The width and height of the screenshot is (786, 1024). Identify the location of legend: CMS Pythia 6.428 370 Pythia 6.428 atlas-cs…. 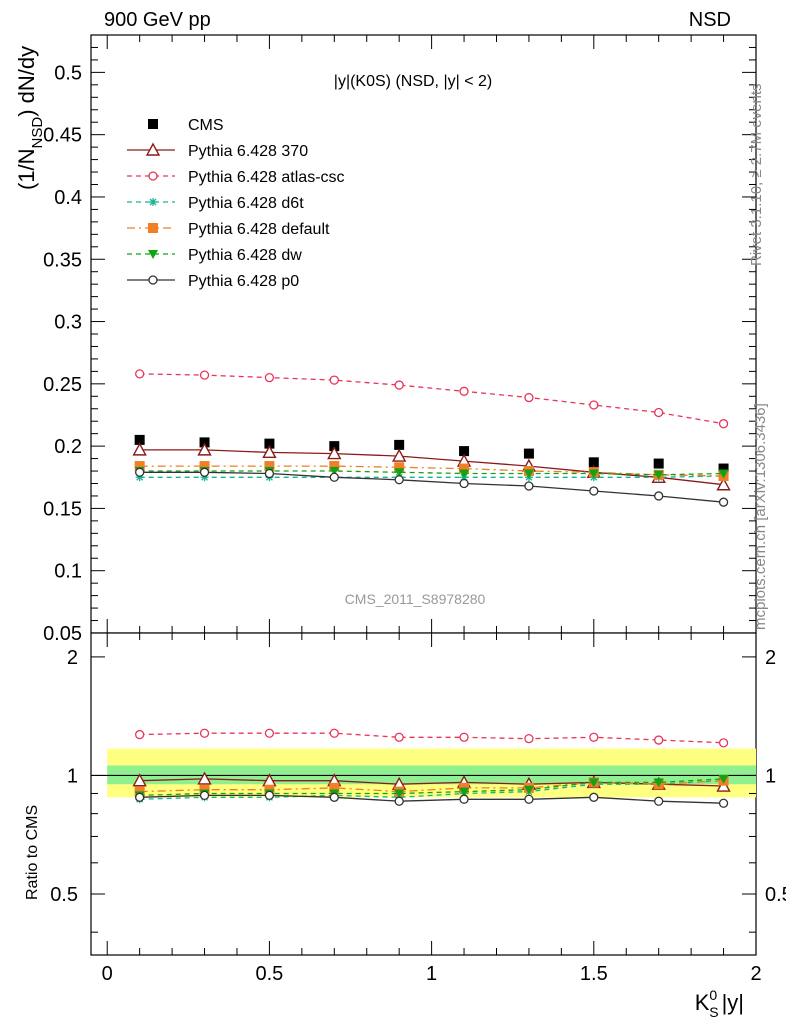
(236, 203).